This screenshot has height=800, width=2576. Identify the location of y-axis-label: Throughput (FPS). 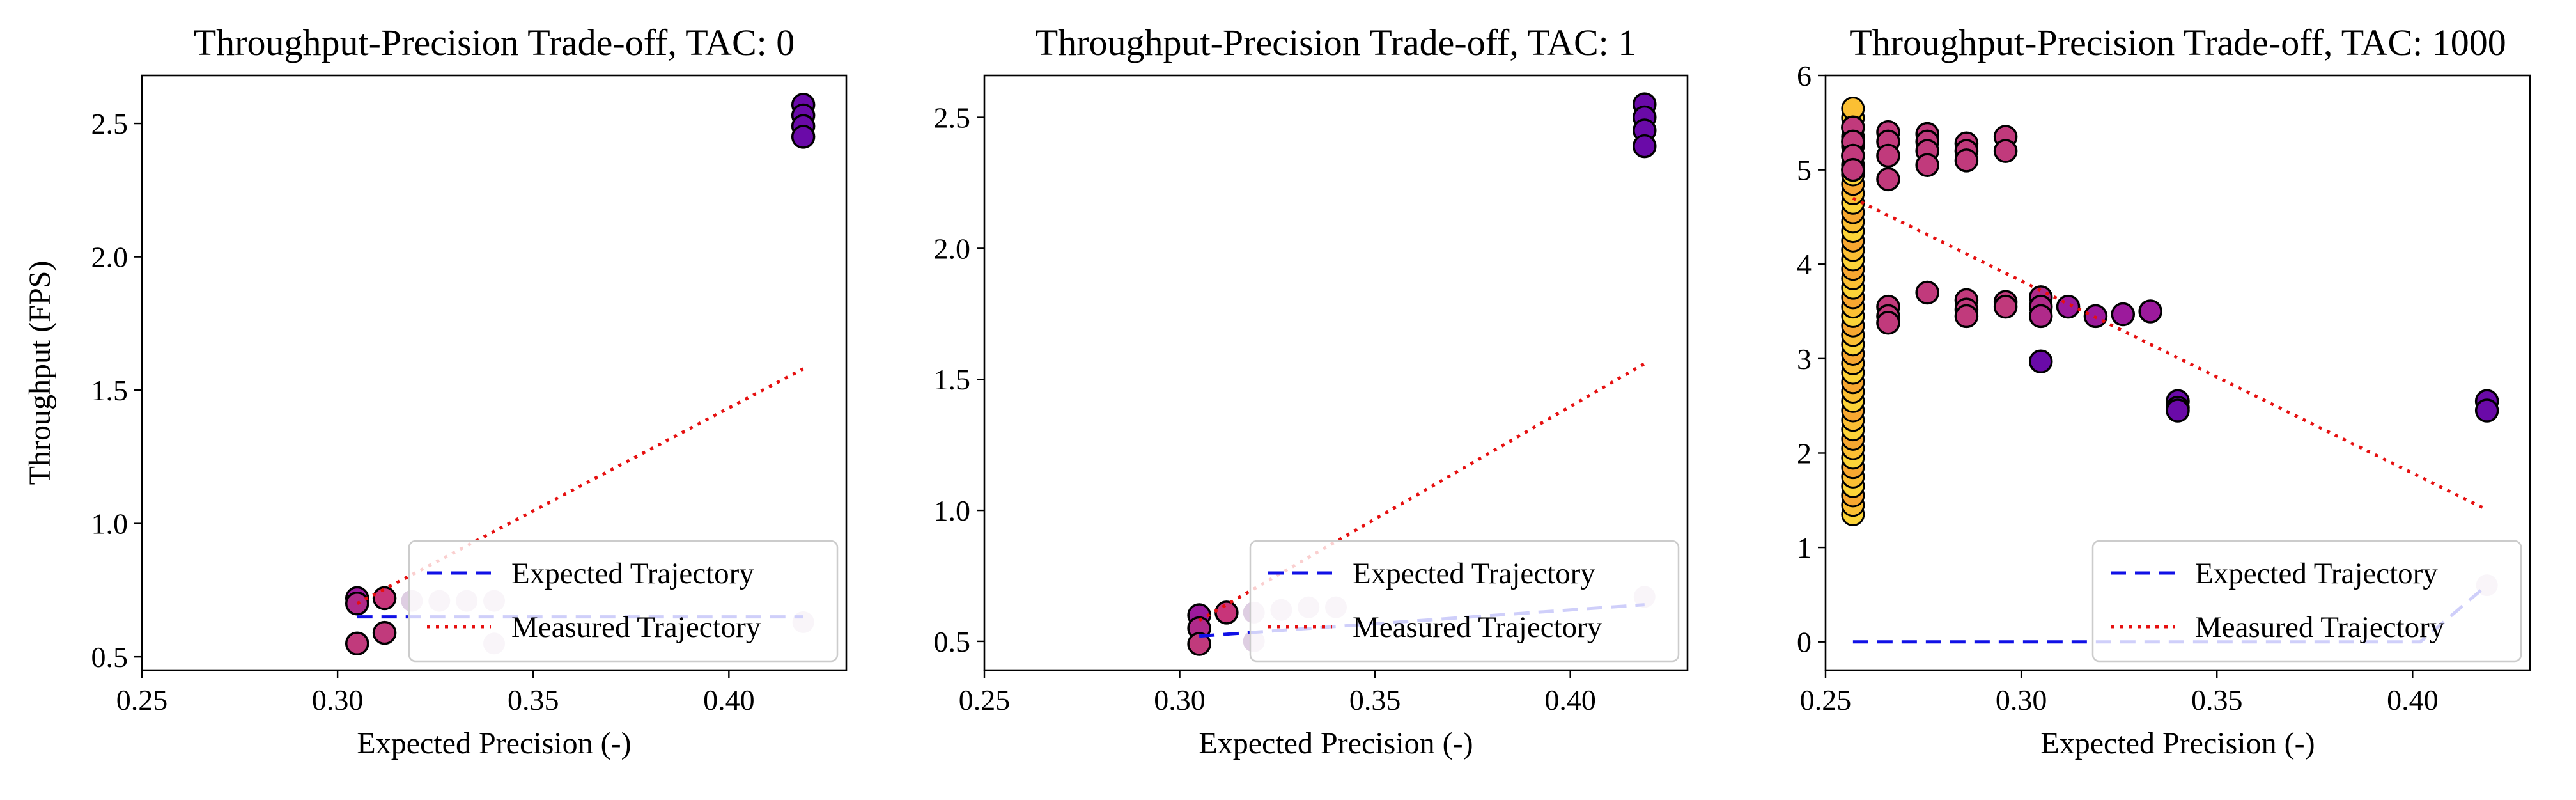
(40, 373).